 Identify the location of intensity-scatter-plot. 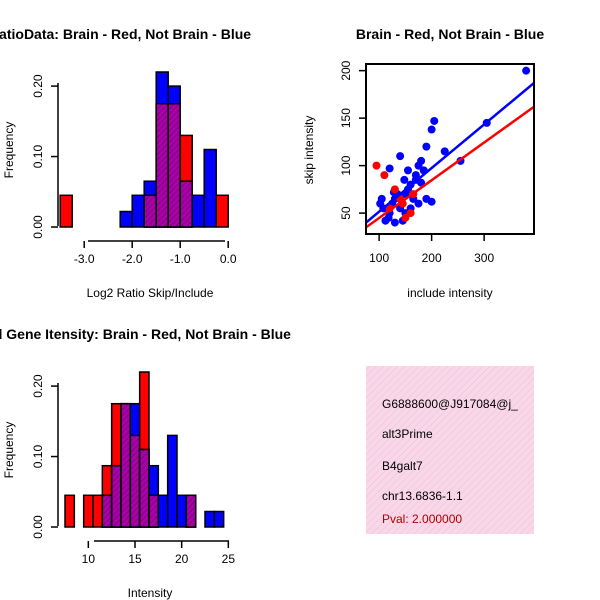
(450, 147).